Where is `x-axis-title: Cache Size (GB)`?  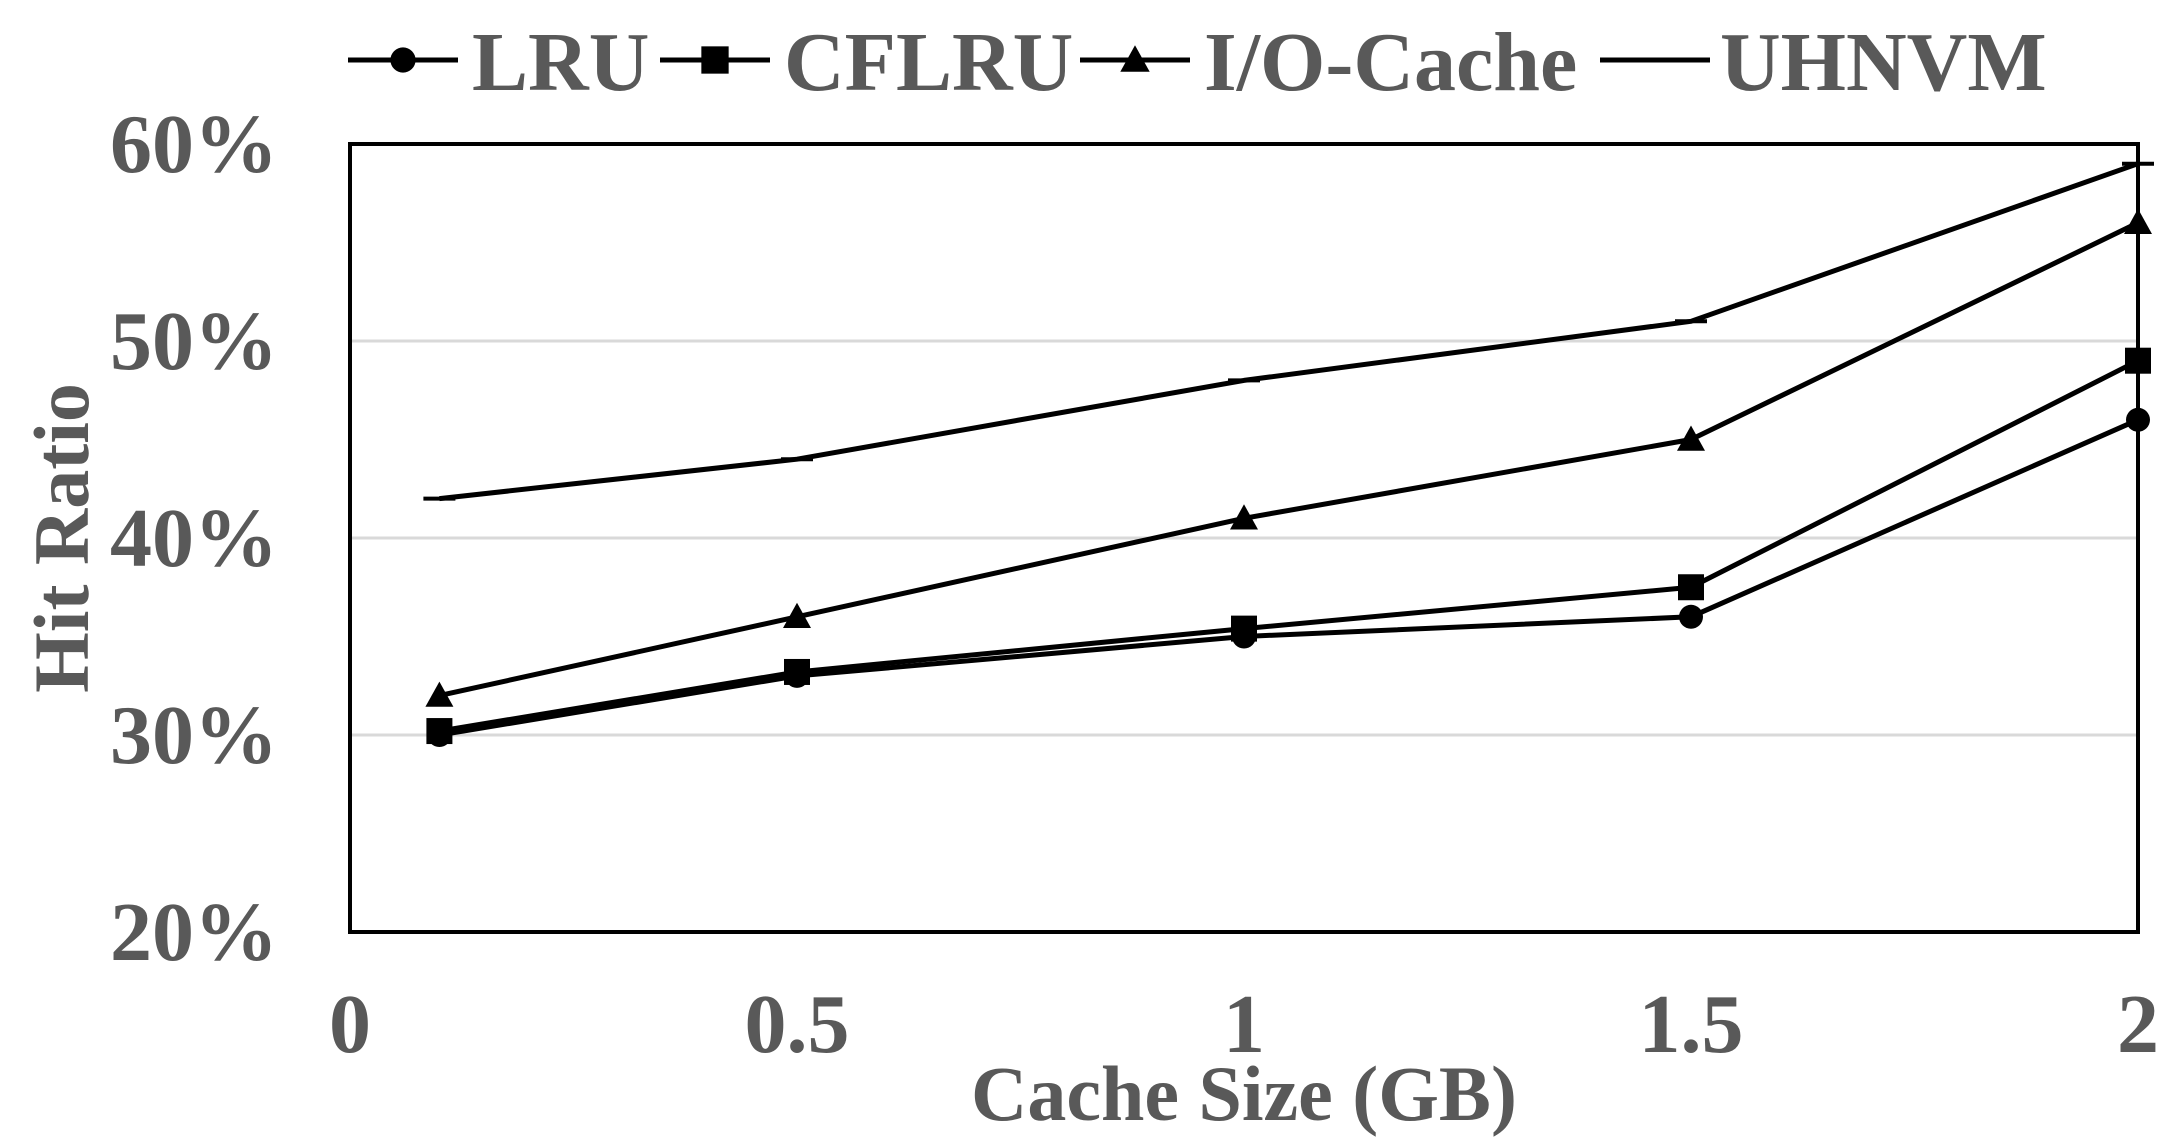
x-axis-title: Cache Size (GB) is located at coordinates (1244, 1093).